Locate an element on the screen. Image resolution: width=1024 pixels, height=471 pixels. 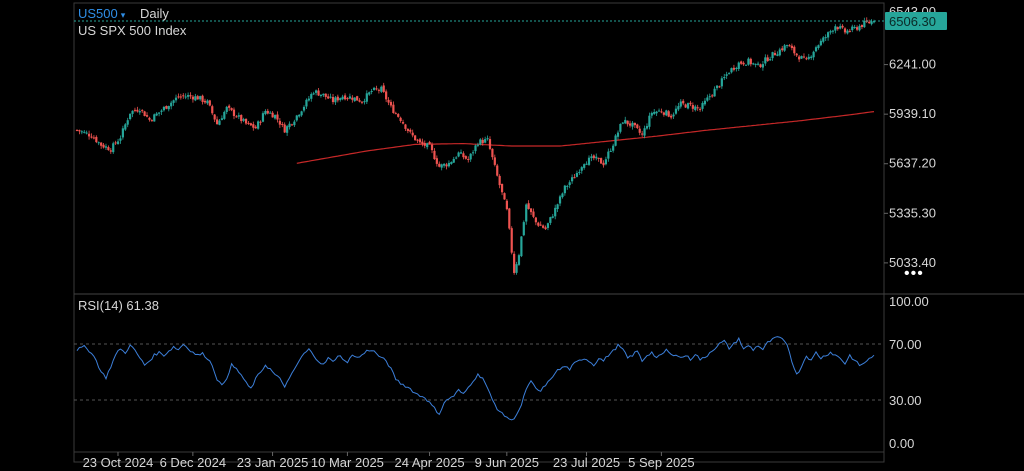
last-price-label: 6506.30 is located at coordinates (912, 21).